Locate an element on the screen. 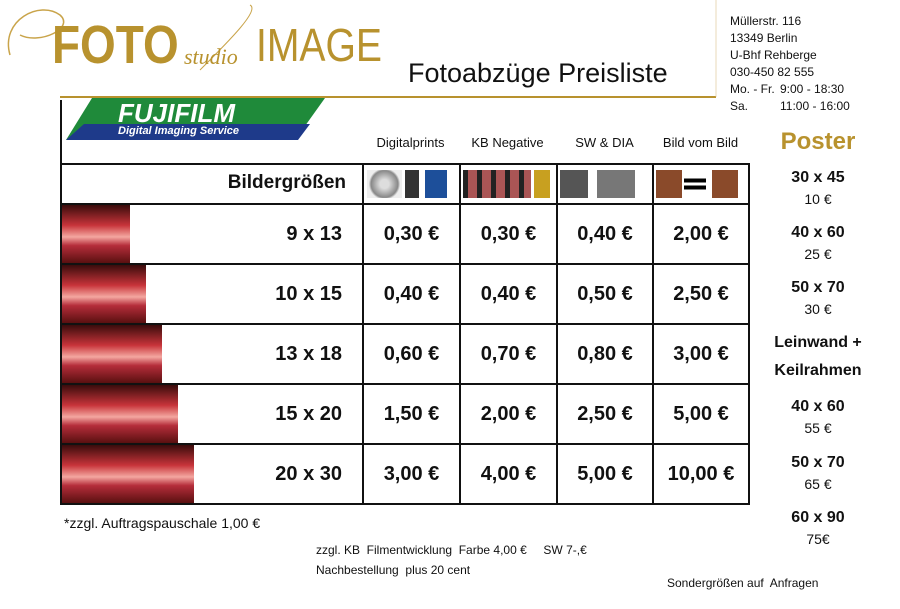  print-size: 13 x 18 is located at coordinates (308, 353).